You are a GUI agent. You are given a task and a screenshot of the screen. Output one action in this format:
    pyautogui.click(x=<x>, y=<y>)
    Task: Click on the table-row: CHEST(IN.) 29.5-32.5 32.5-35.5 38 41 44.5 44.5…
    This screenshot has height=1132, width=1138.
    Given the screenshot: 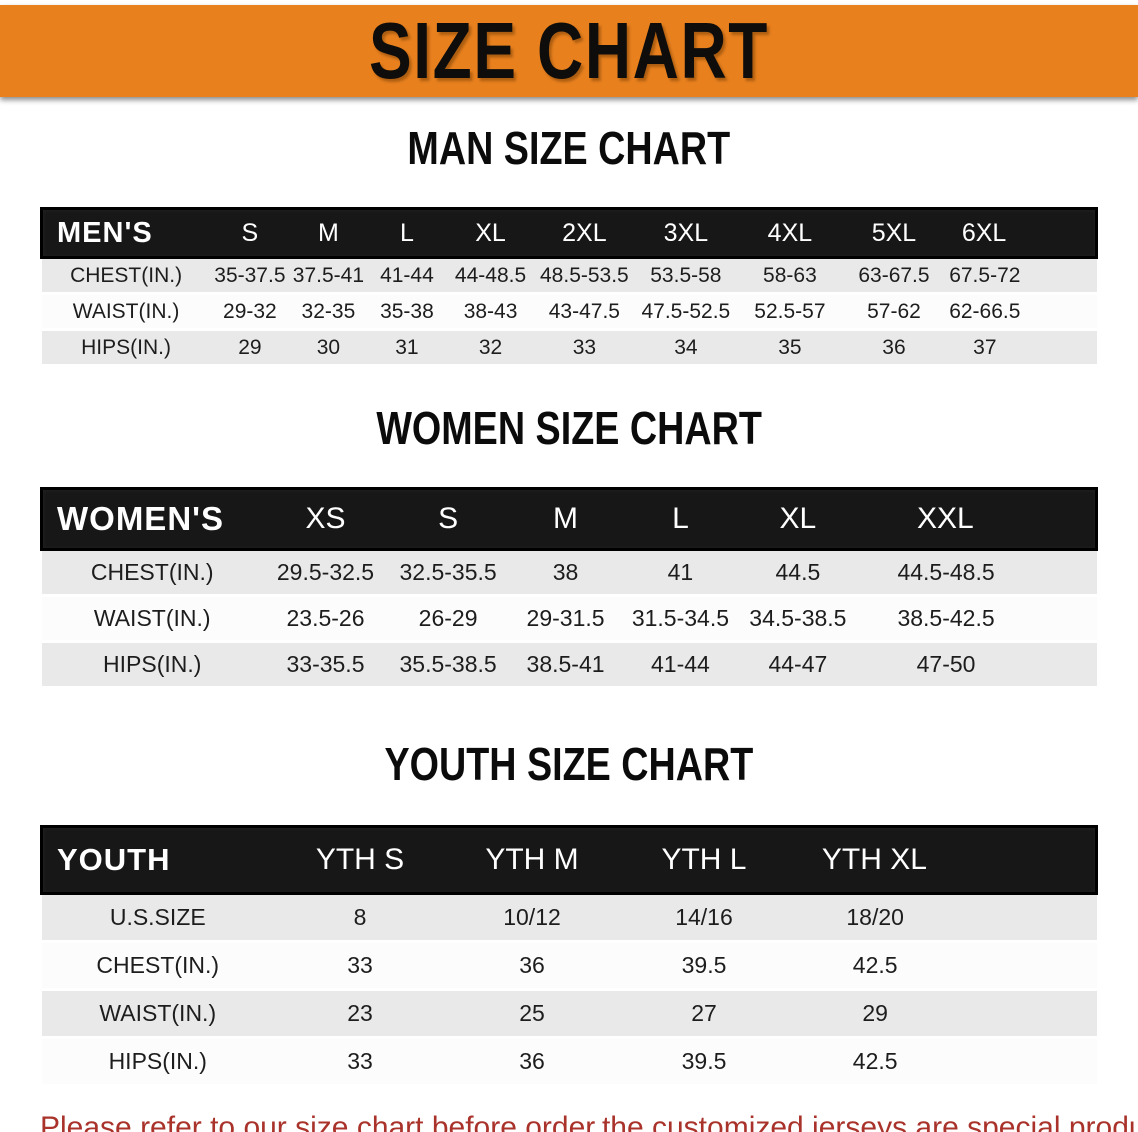 What is the action you would take?
    pyautogui.click(x=569, y=572)
    